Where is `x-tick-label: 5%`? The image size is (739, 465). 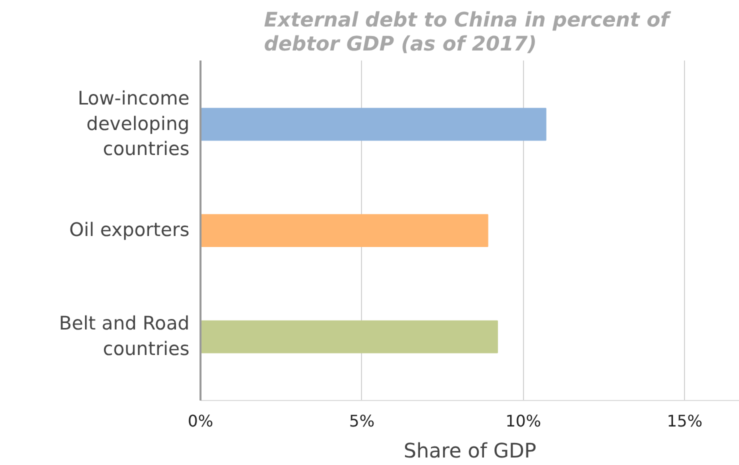 x-tick-label: 5% is located at coordinates (362, 421).